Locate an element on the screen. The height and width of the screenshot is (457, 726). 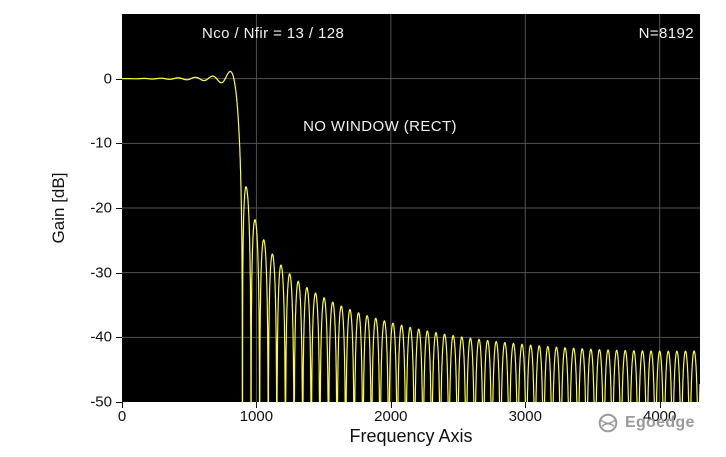
annotation-window-type: NO WINDOW (RECT) is located at coordinates (380, 126).